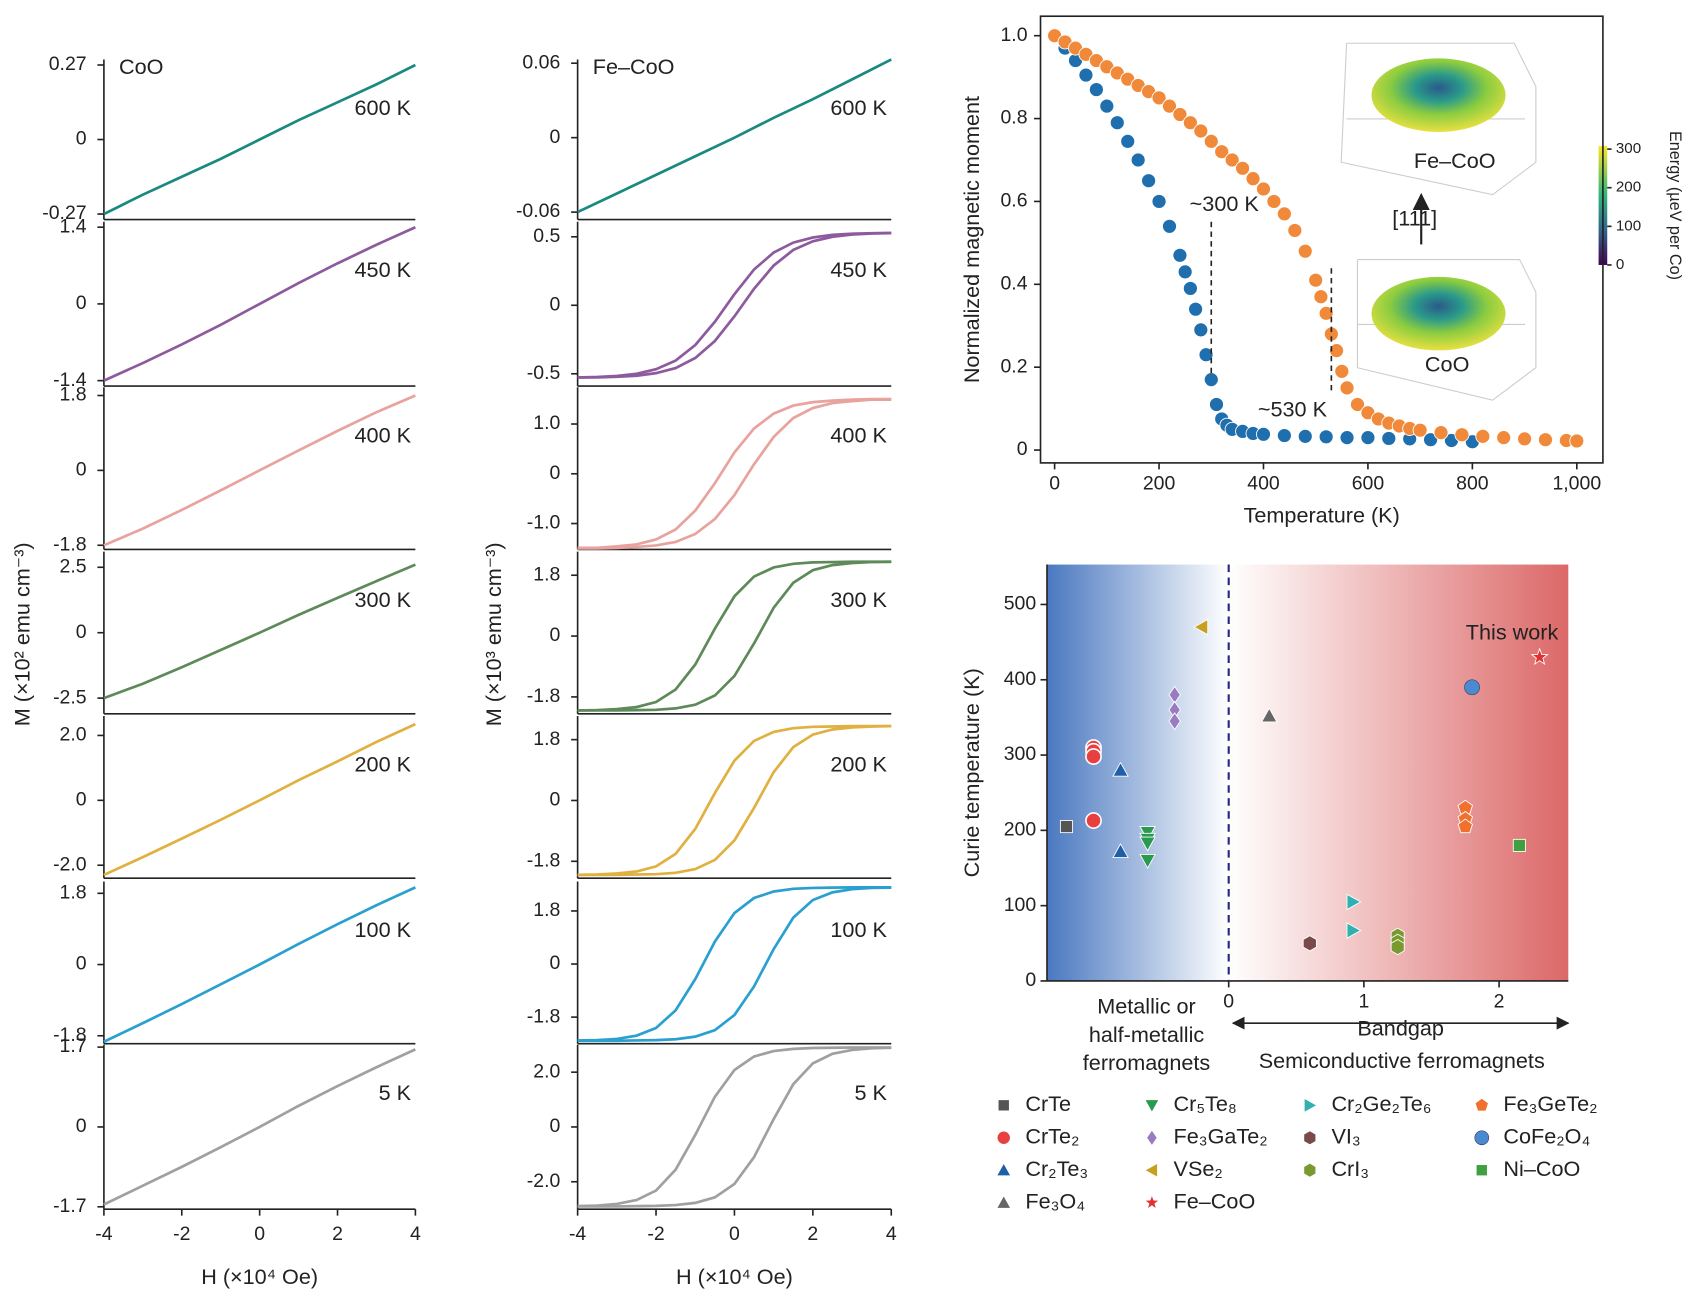 This screenshot has height=1300, width=1696. I want to click on inset-label: CoO, so click(1447, 363).